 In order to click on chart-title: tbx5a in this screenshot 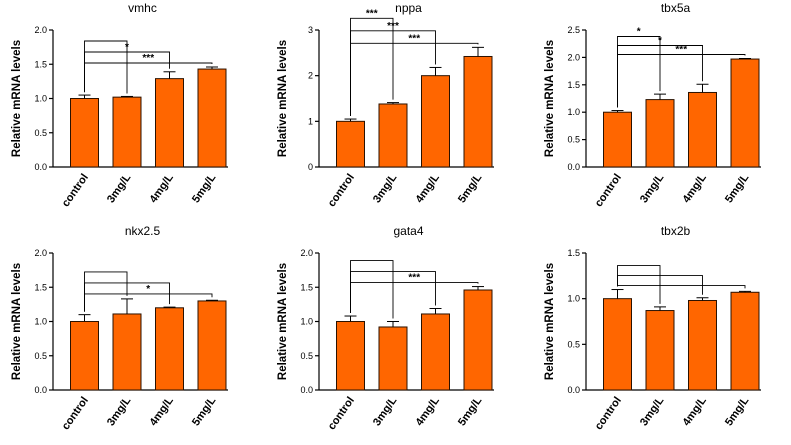, I will do `click(676, 8)`.